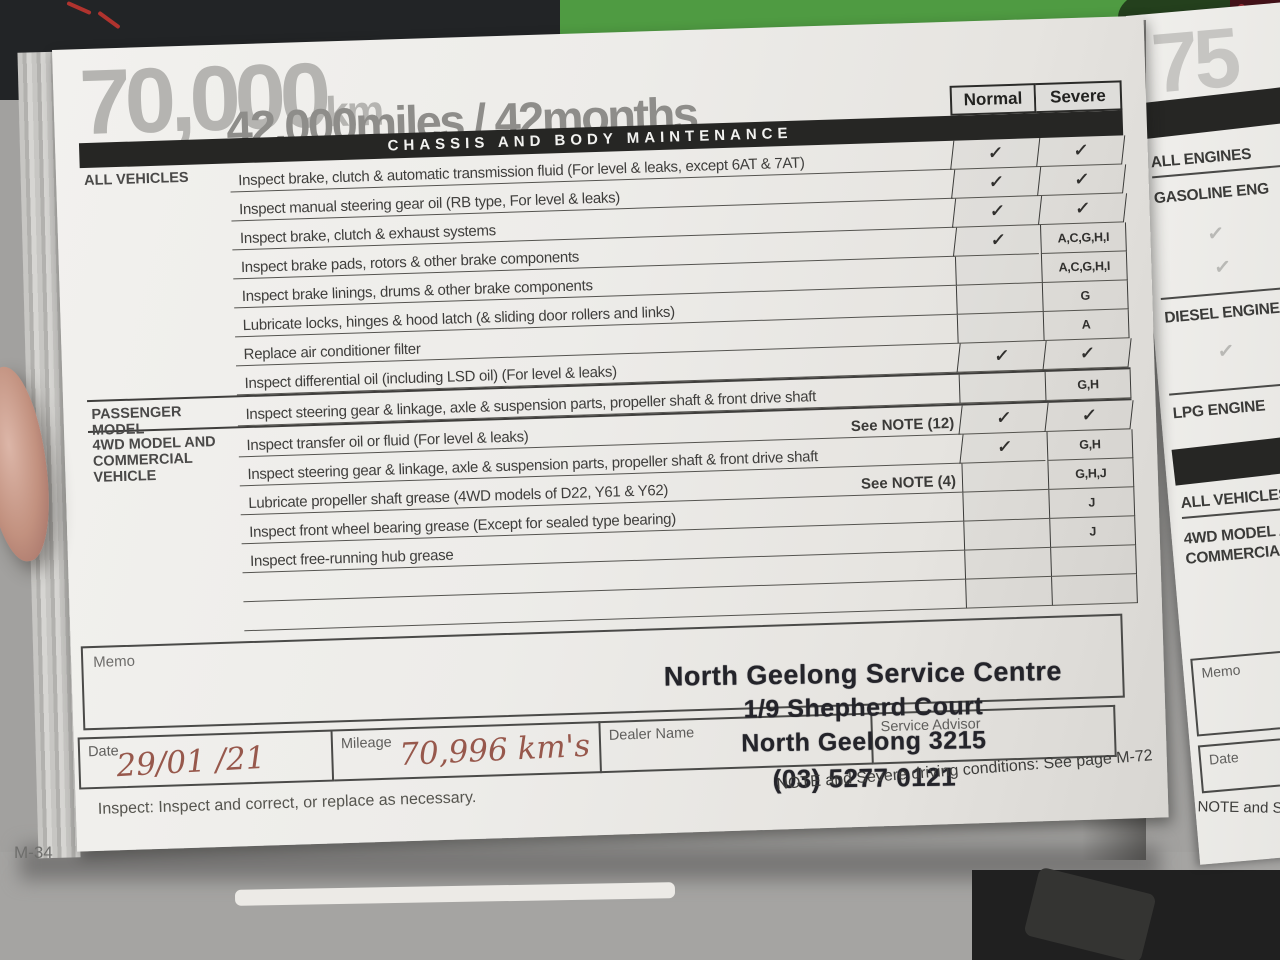 This screenshot has width=1280, height=960. I want to click on next-page-memo-label: Memo, so click(1220, 671).